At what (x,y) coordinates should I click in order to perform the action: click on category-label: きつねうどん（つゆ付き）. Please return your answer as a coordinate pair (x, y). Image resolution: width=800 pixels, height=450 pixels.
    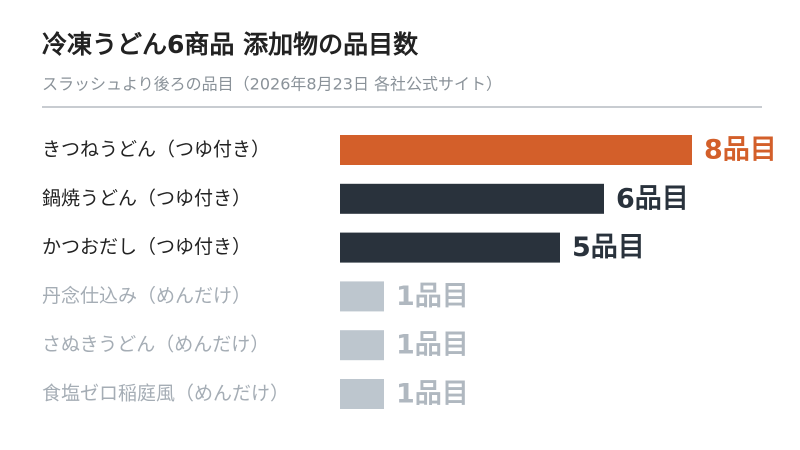
    Looking at the image, I should click on (156, 150).